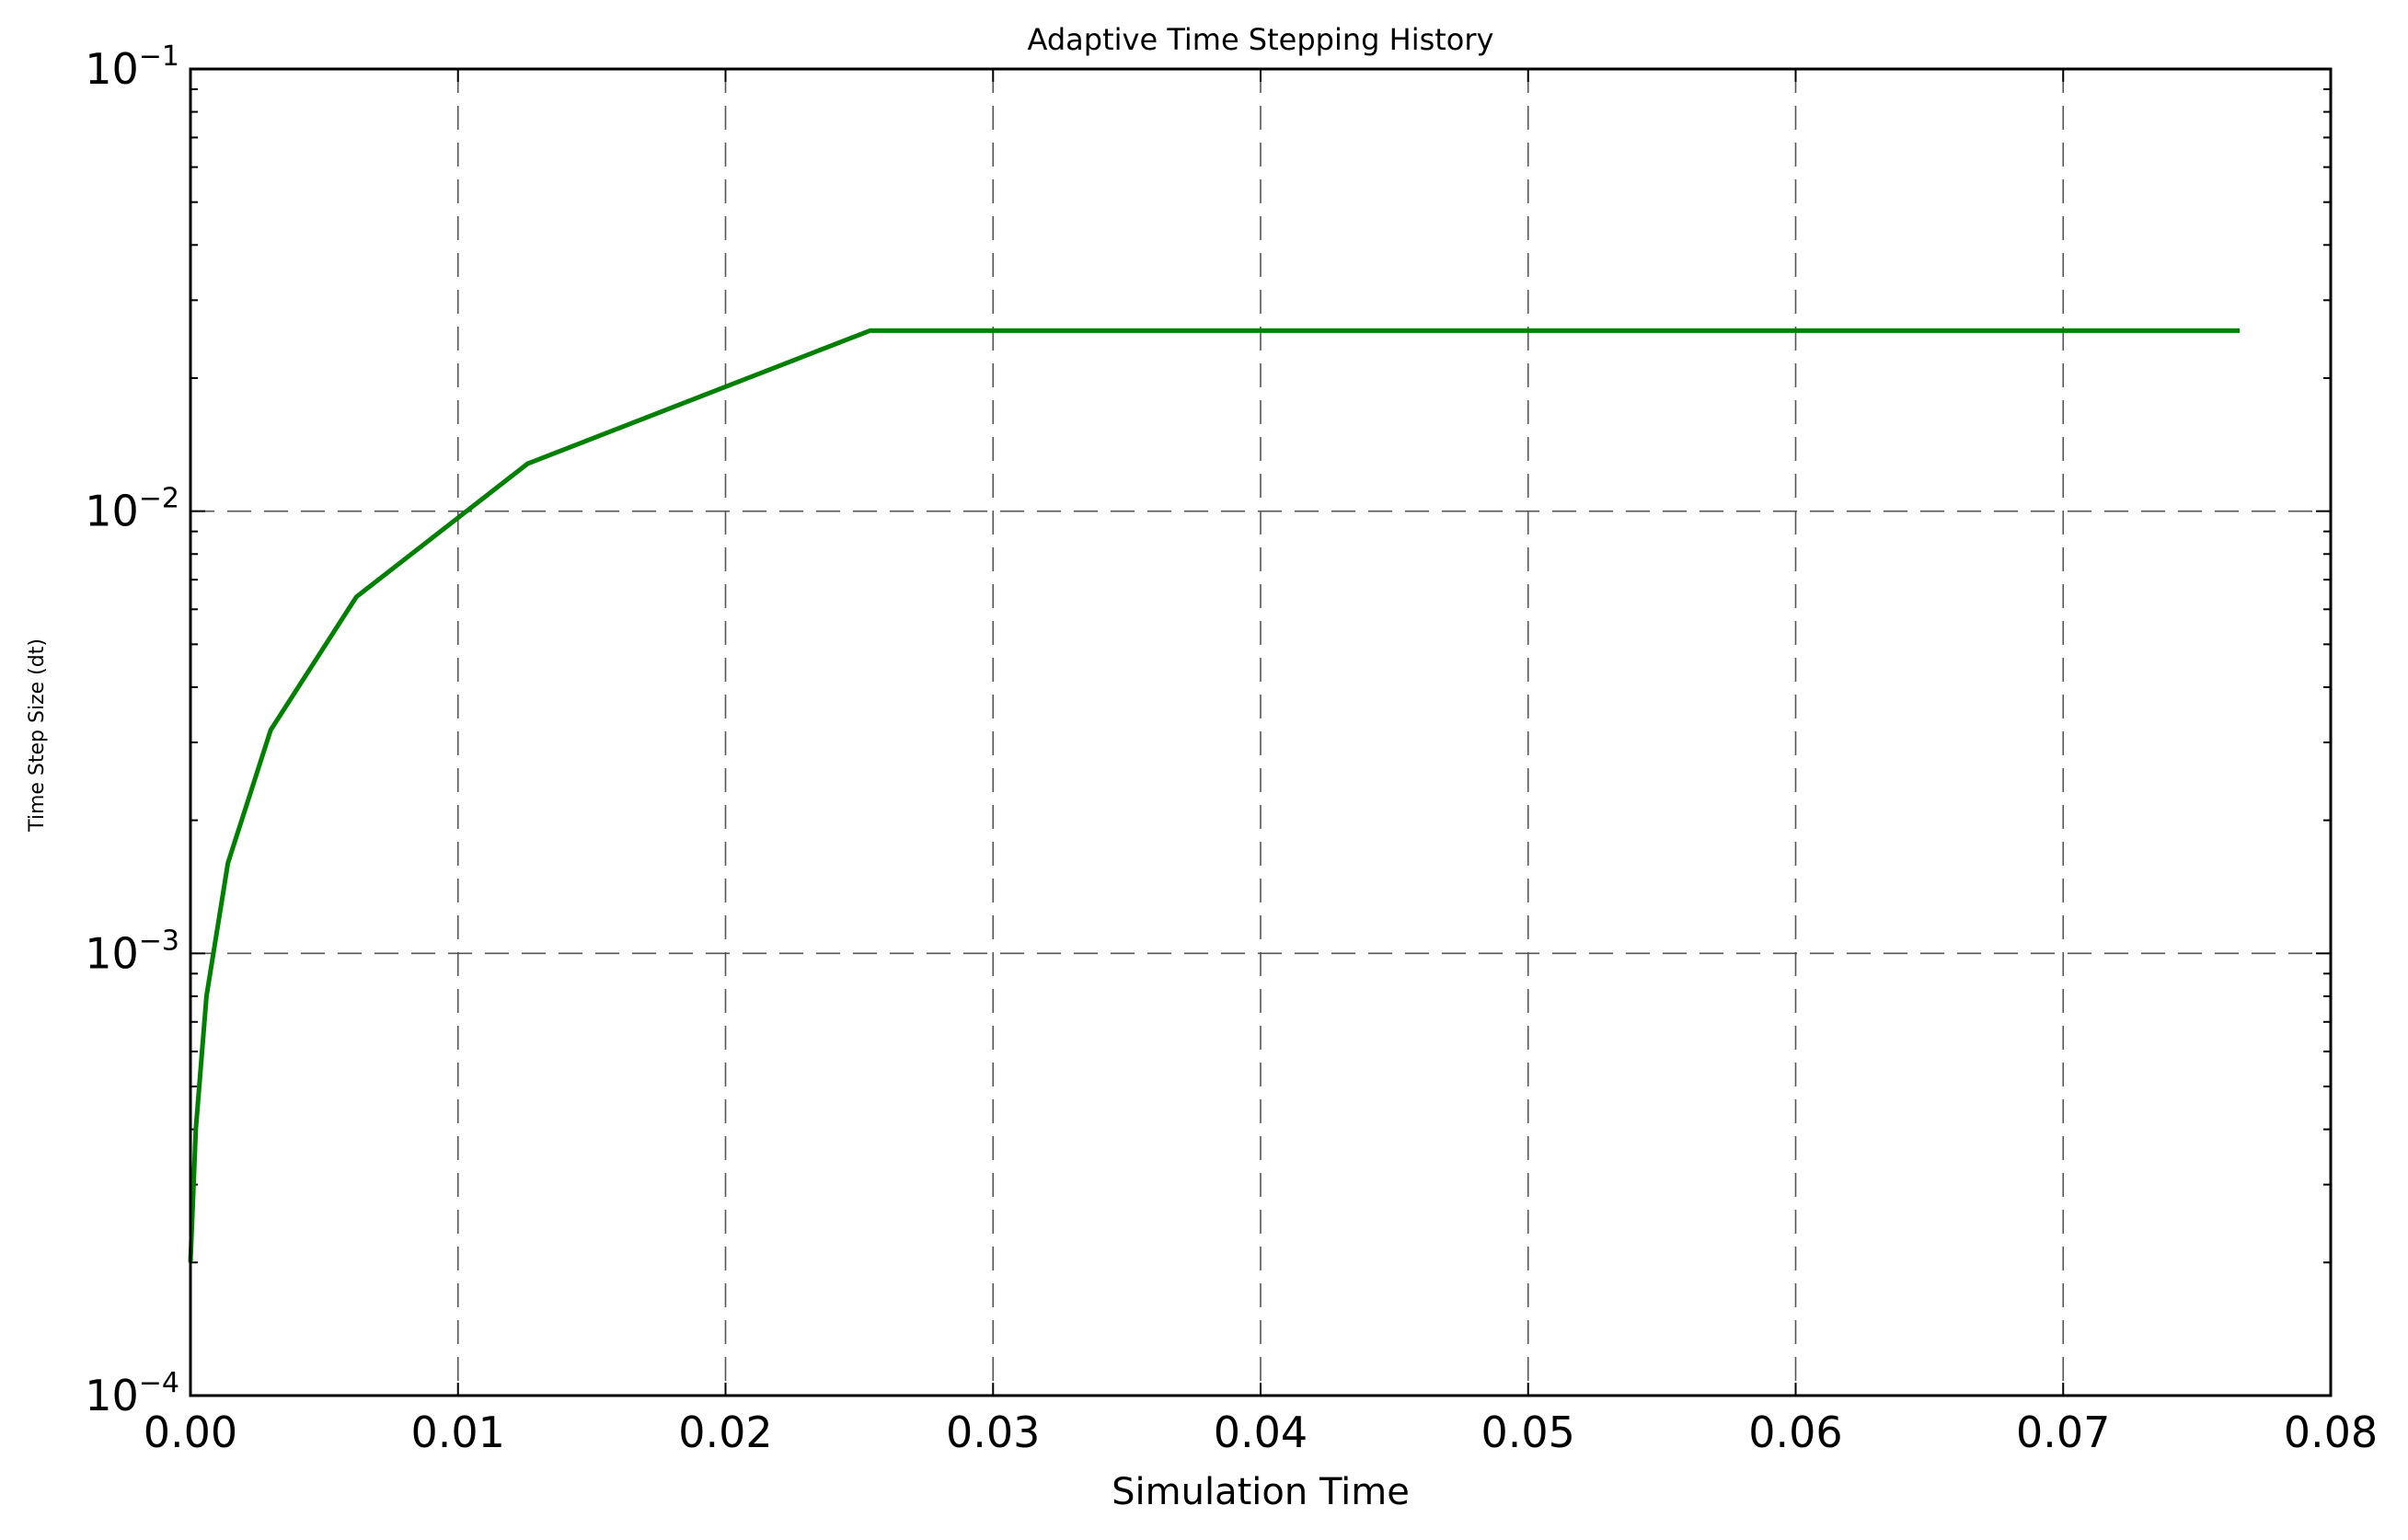 This screenshot has width=2408, height=1540. What do you see at coordinates (725, 1432) in the screenshot?
I see `x-tick-label: 0.02` at bounding box center [725, 1432].